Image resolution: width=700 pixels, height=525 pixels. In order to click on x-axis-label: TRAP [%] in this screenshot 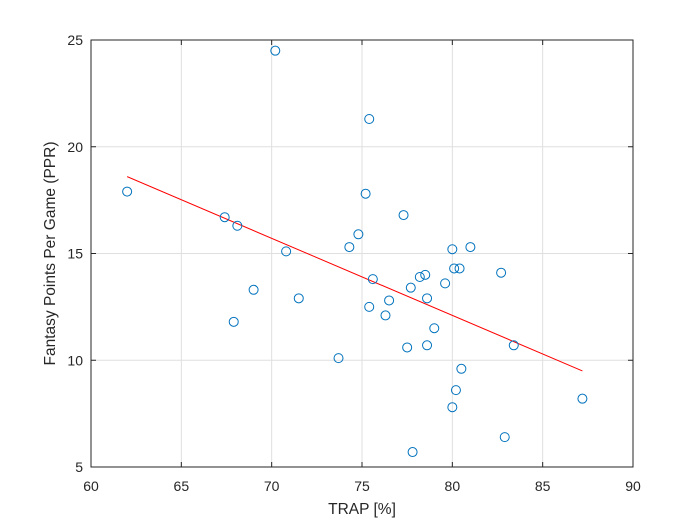, I will do `click(362, 509)`.